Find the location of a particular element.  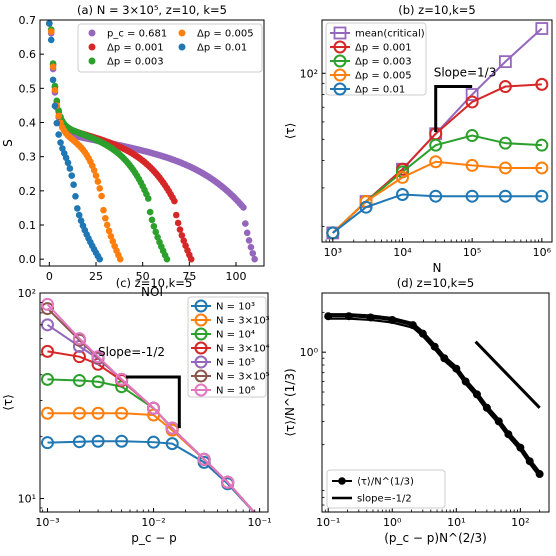

legend-label: Δp = 0.003 is located at coordinates (383, 62).